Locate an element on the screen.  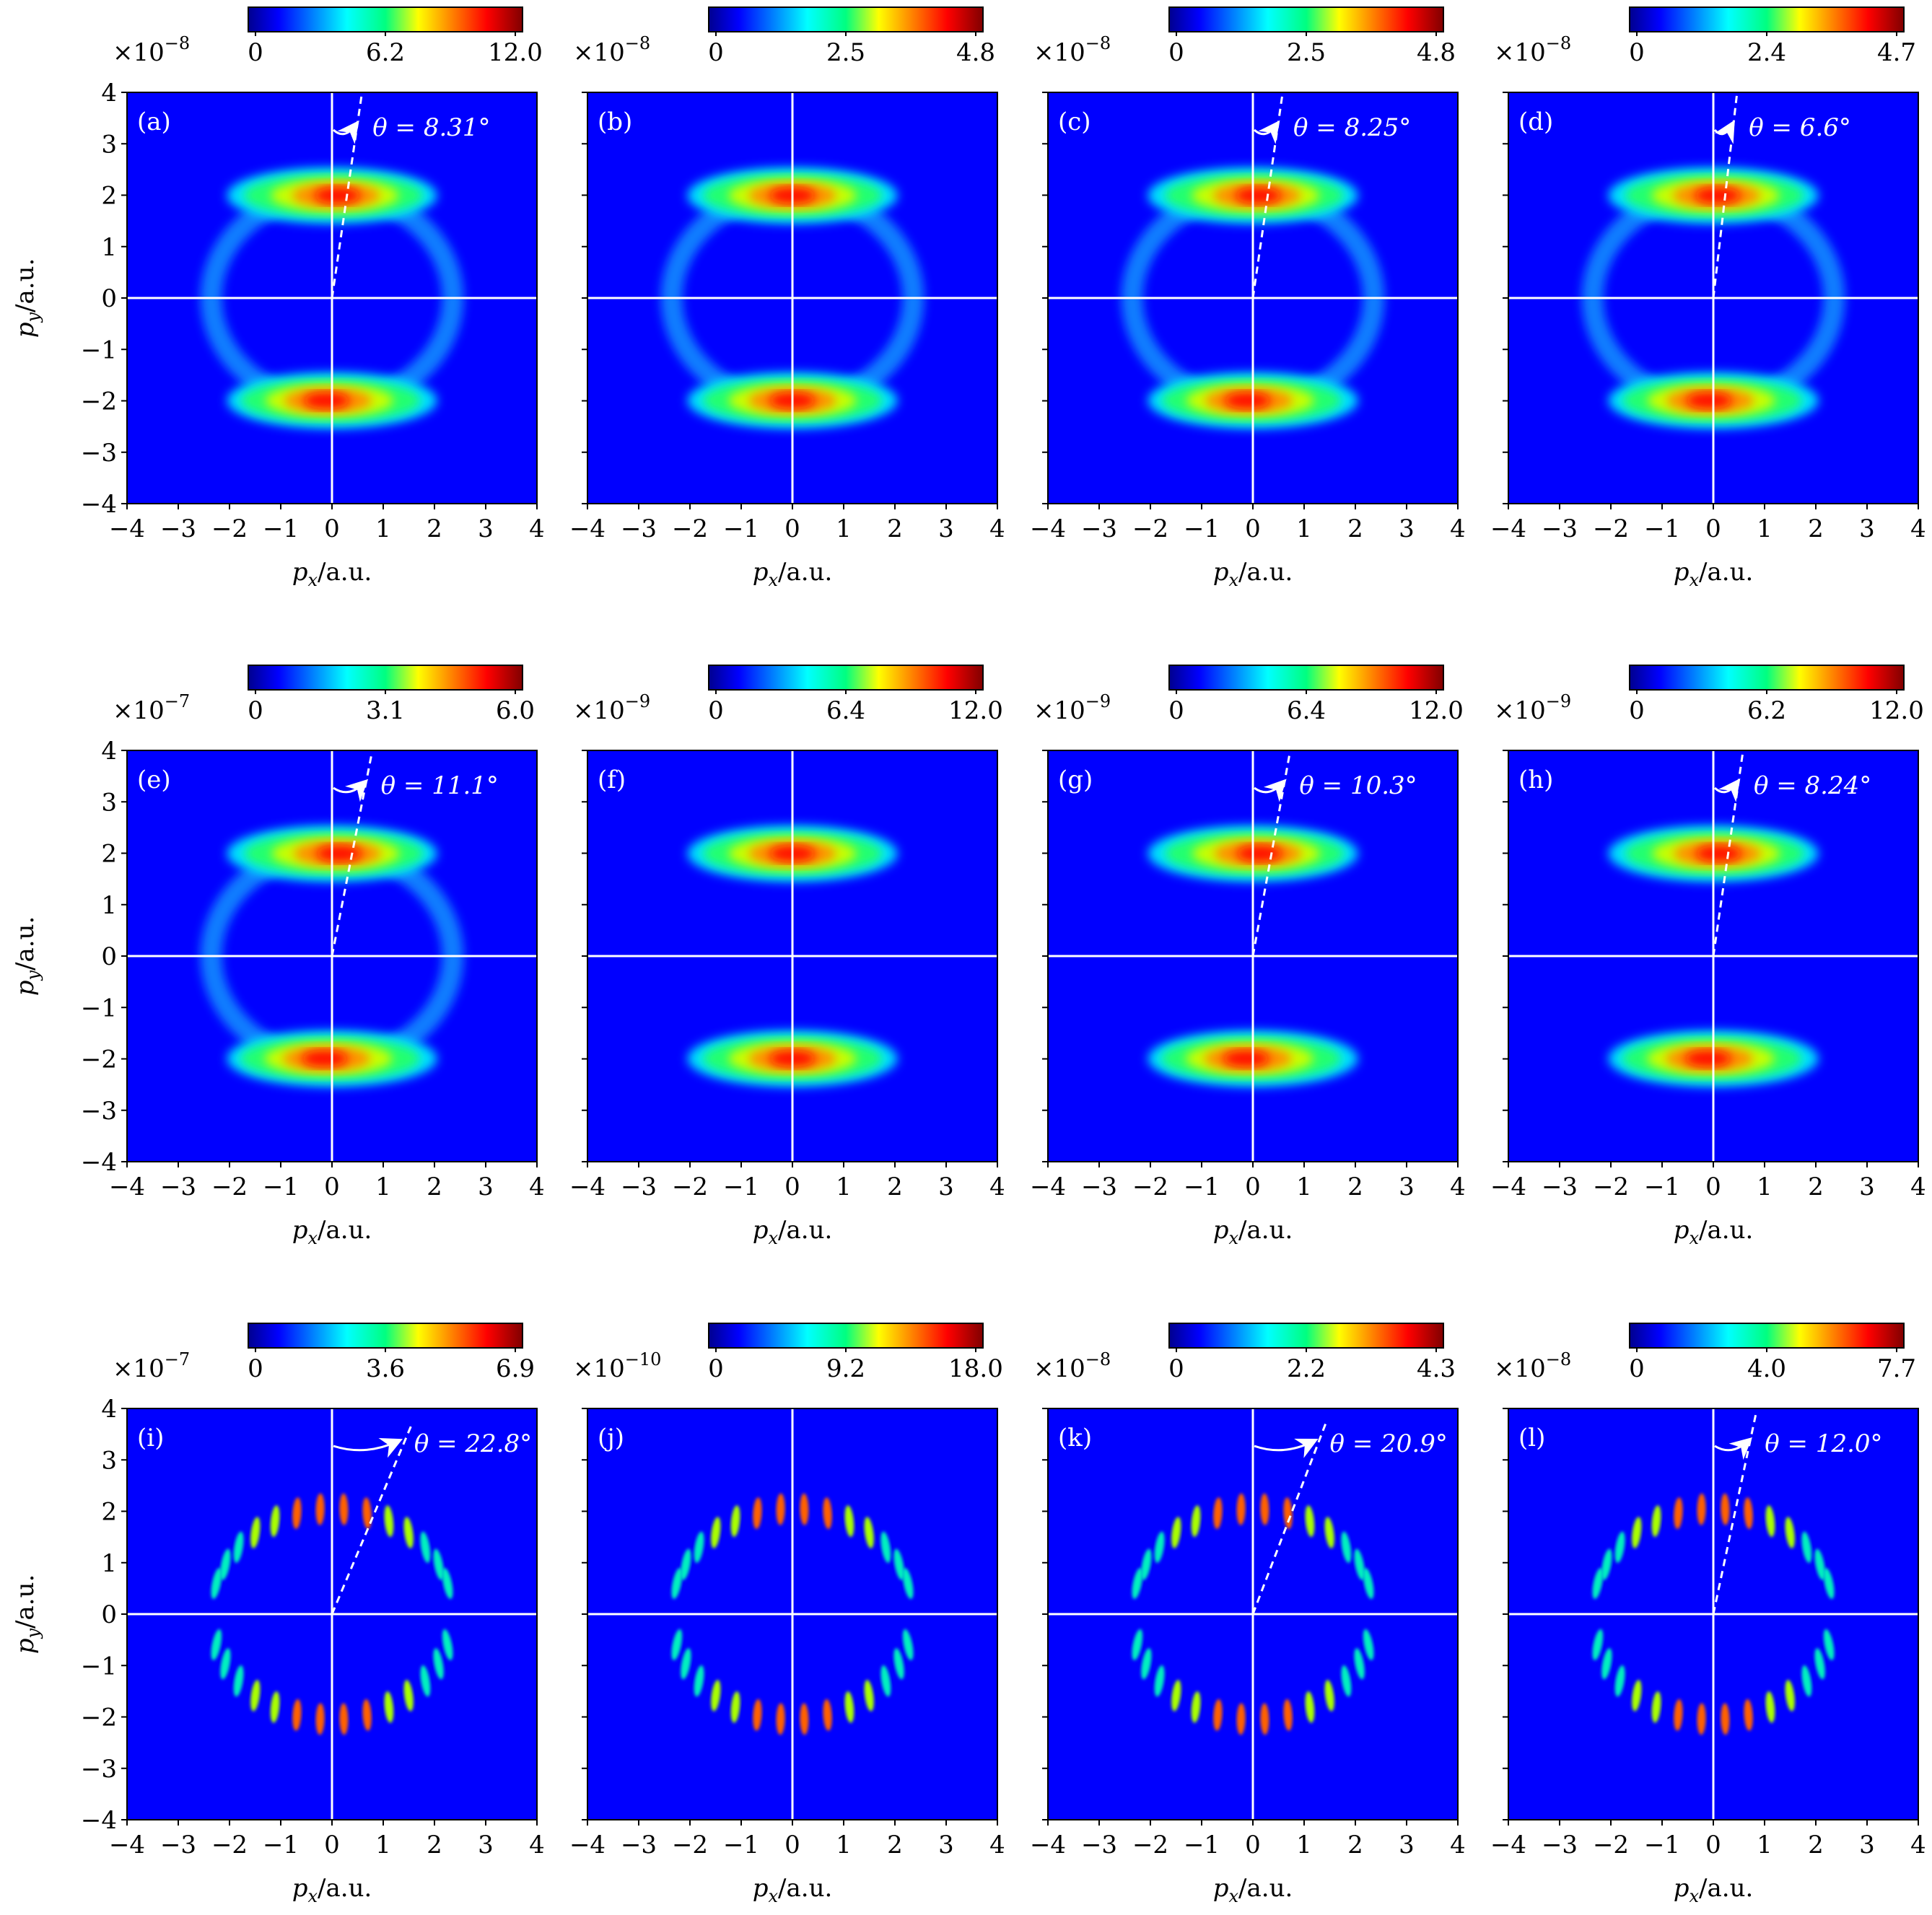
panel-label: (l) is located at coordinates (1531, 1438).